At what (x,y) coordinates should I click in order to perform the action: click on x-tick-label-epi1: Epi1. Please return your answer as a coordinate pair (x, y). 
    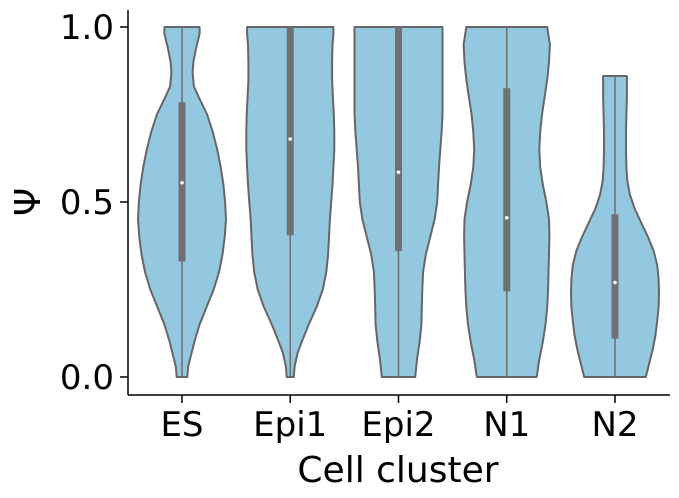
    Looking at the image, I should click on (290, 425).